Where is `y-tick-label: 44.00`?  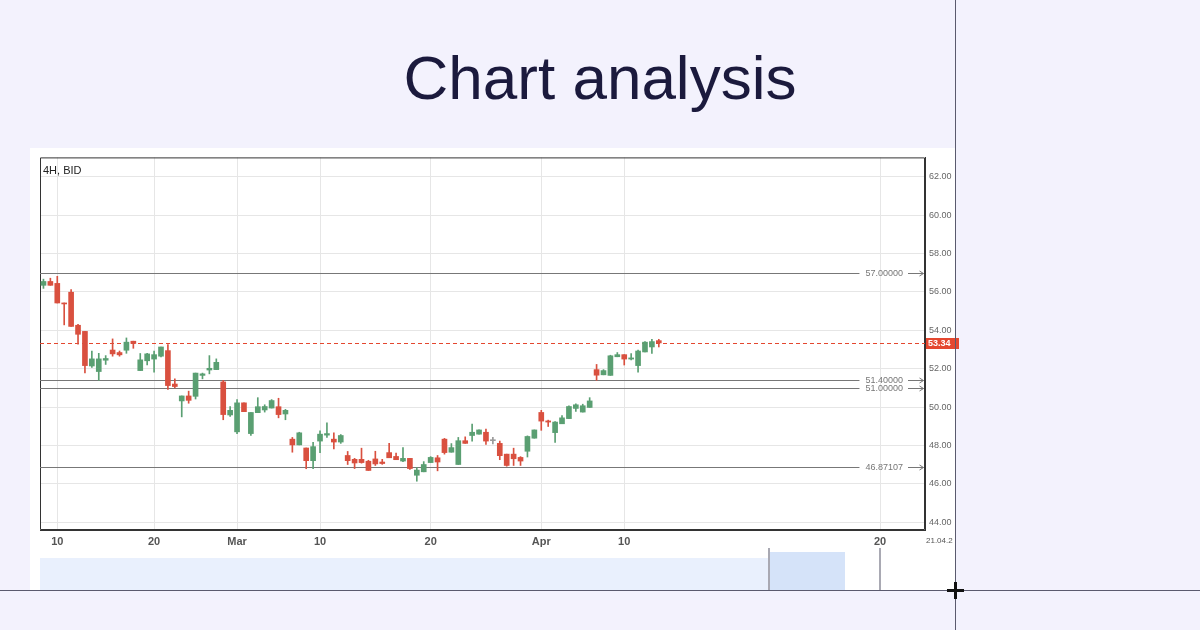
y-tick-label: 44.00 is located at coordinates (940, 521).